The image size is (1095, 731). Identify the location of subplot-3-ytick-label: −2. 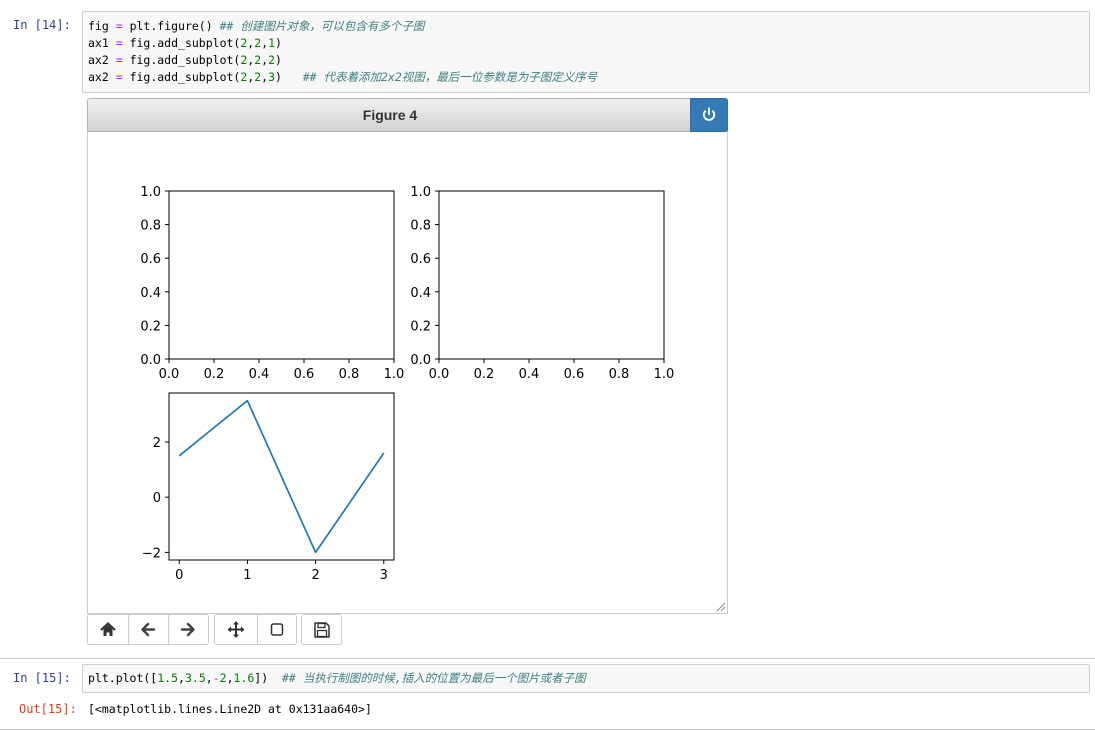
(151, 553).